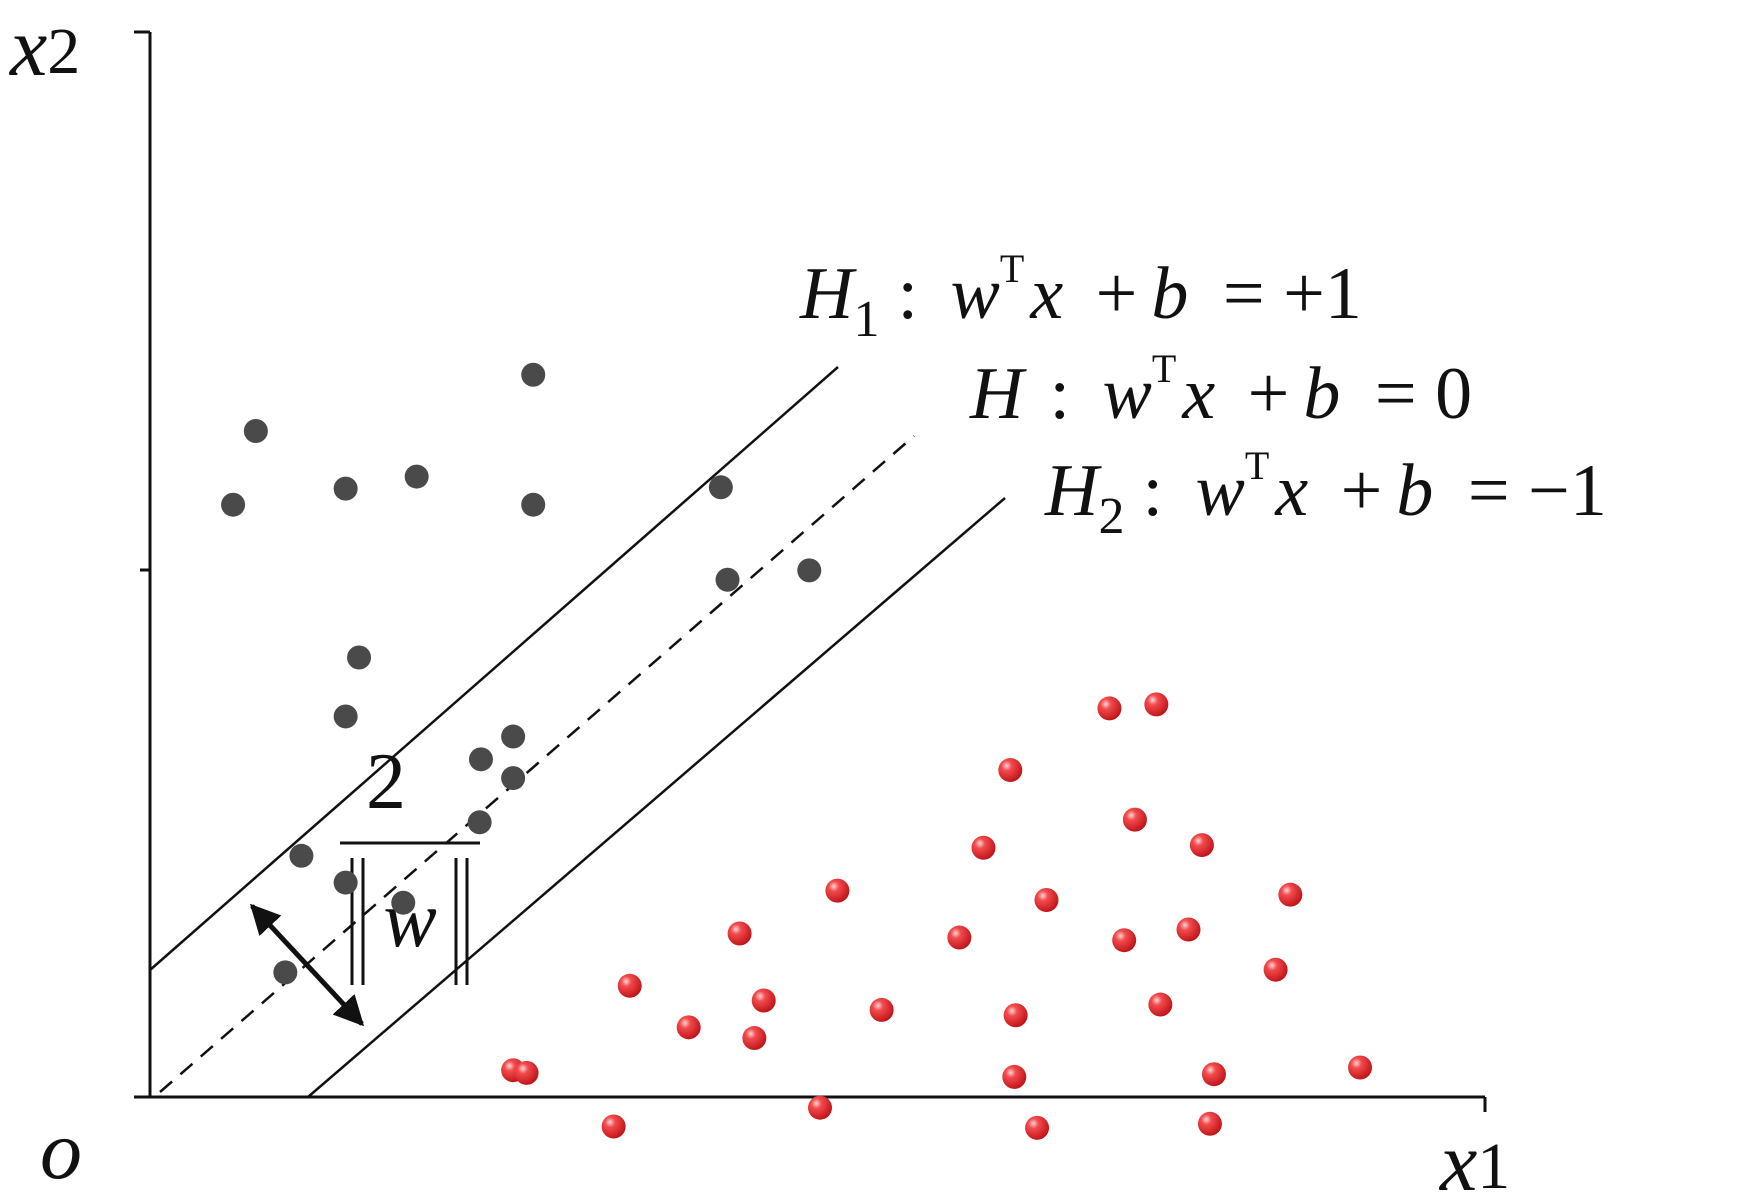  What do you see at coordinates (1325, 494) in the screenshot?
I see `h2-equation: H2: wTx + b = −1` at bounding box center [1325, 494].